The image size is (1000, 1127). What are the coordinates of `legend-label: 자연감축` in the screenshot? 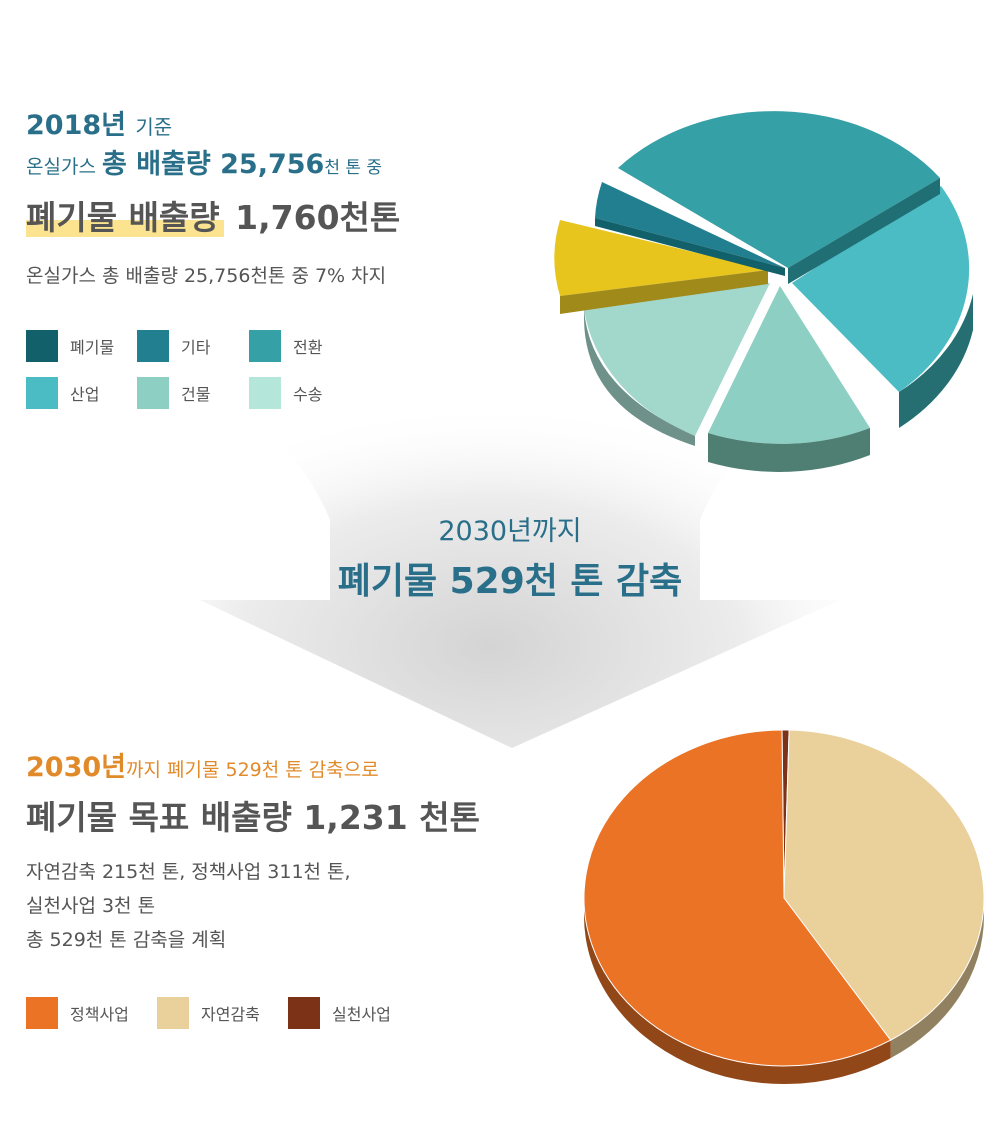 It's located at (230, 1014).